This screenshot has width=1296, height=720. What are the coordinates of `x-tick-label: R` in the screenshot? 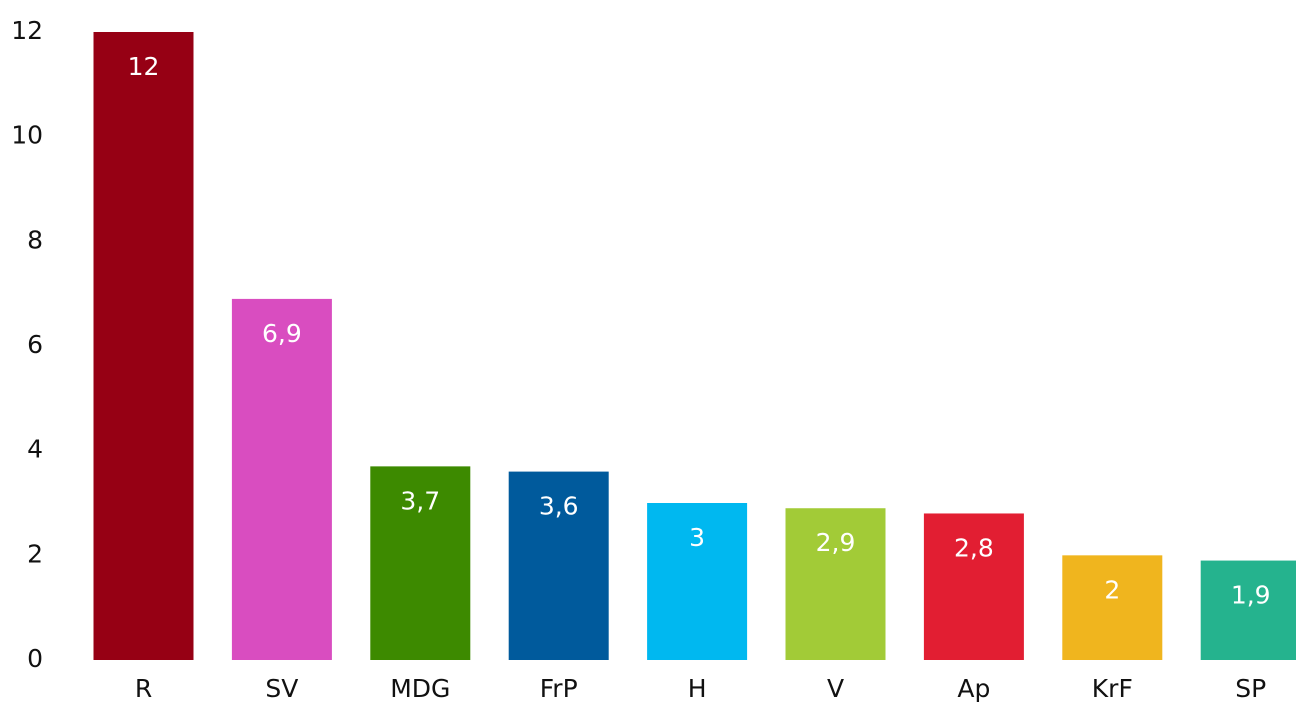 It's located at (143, 688).